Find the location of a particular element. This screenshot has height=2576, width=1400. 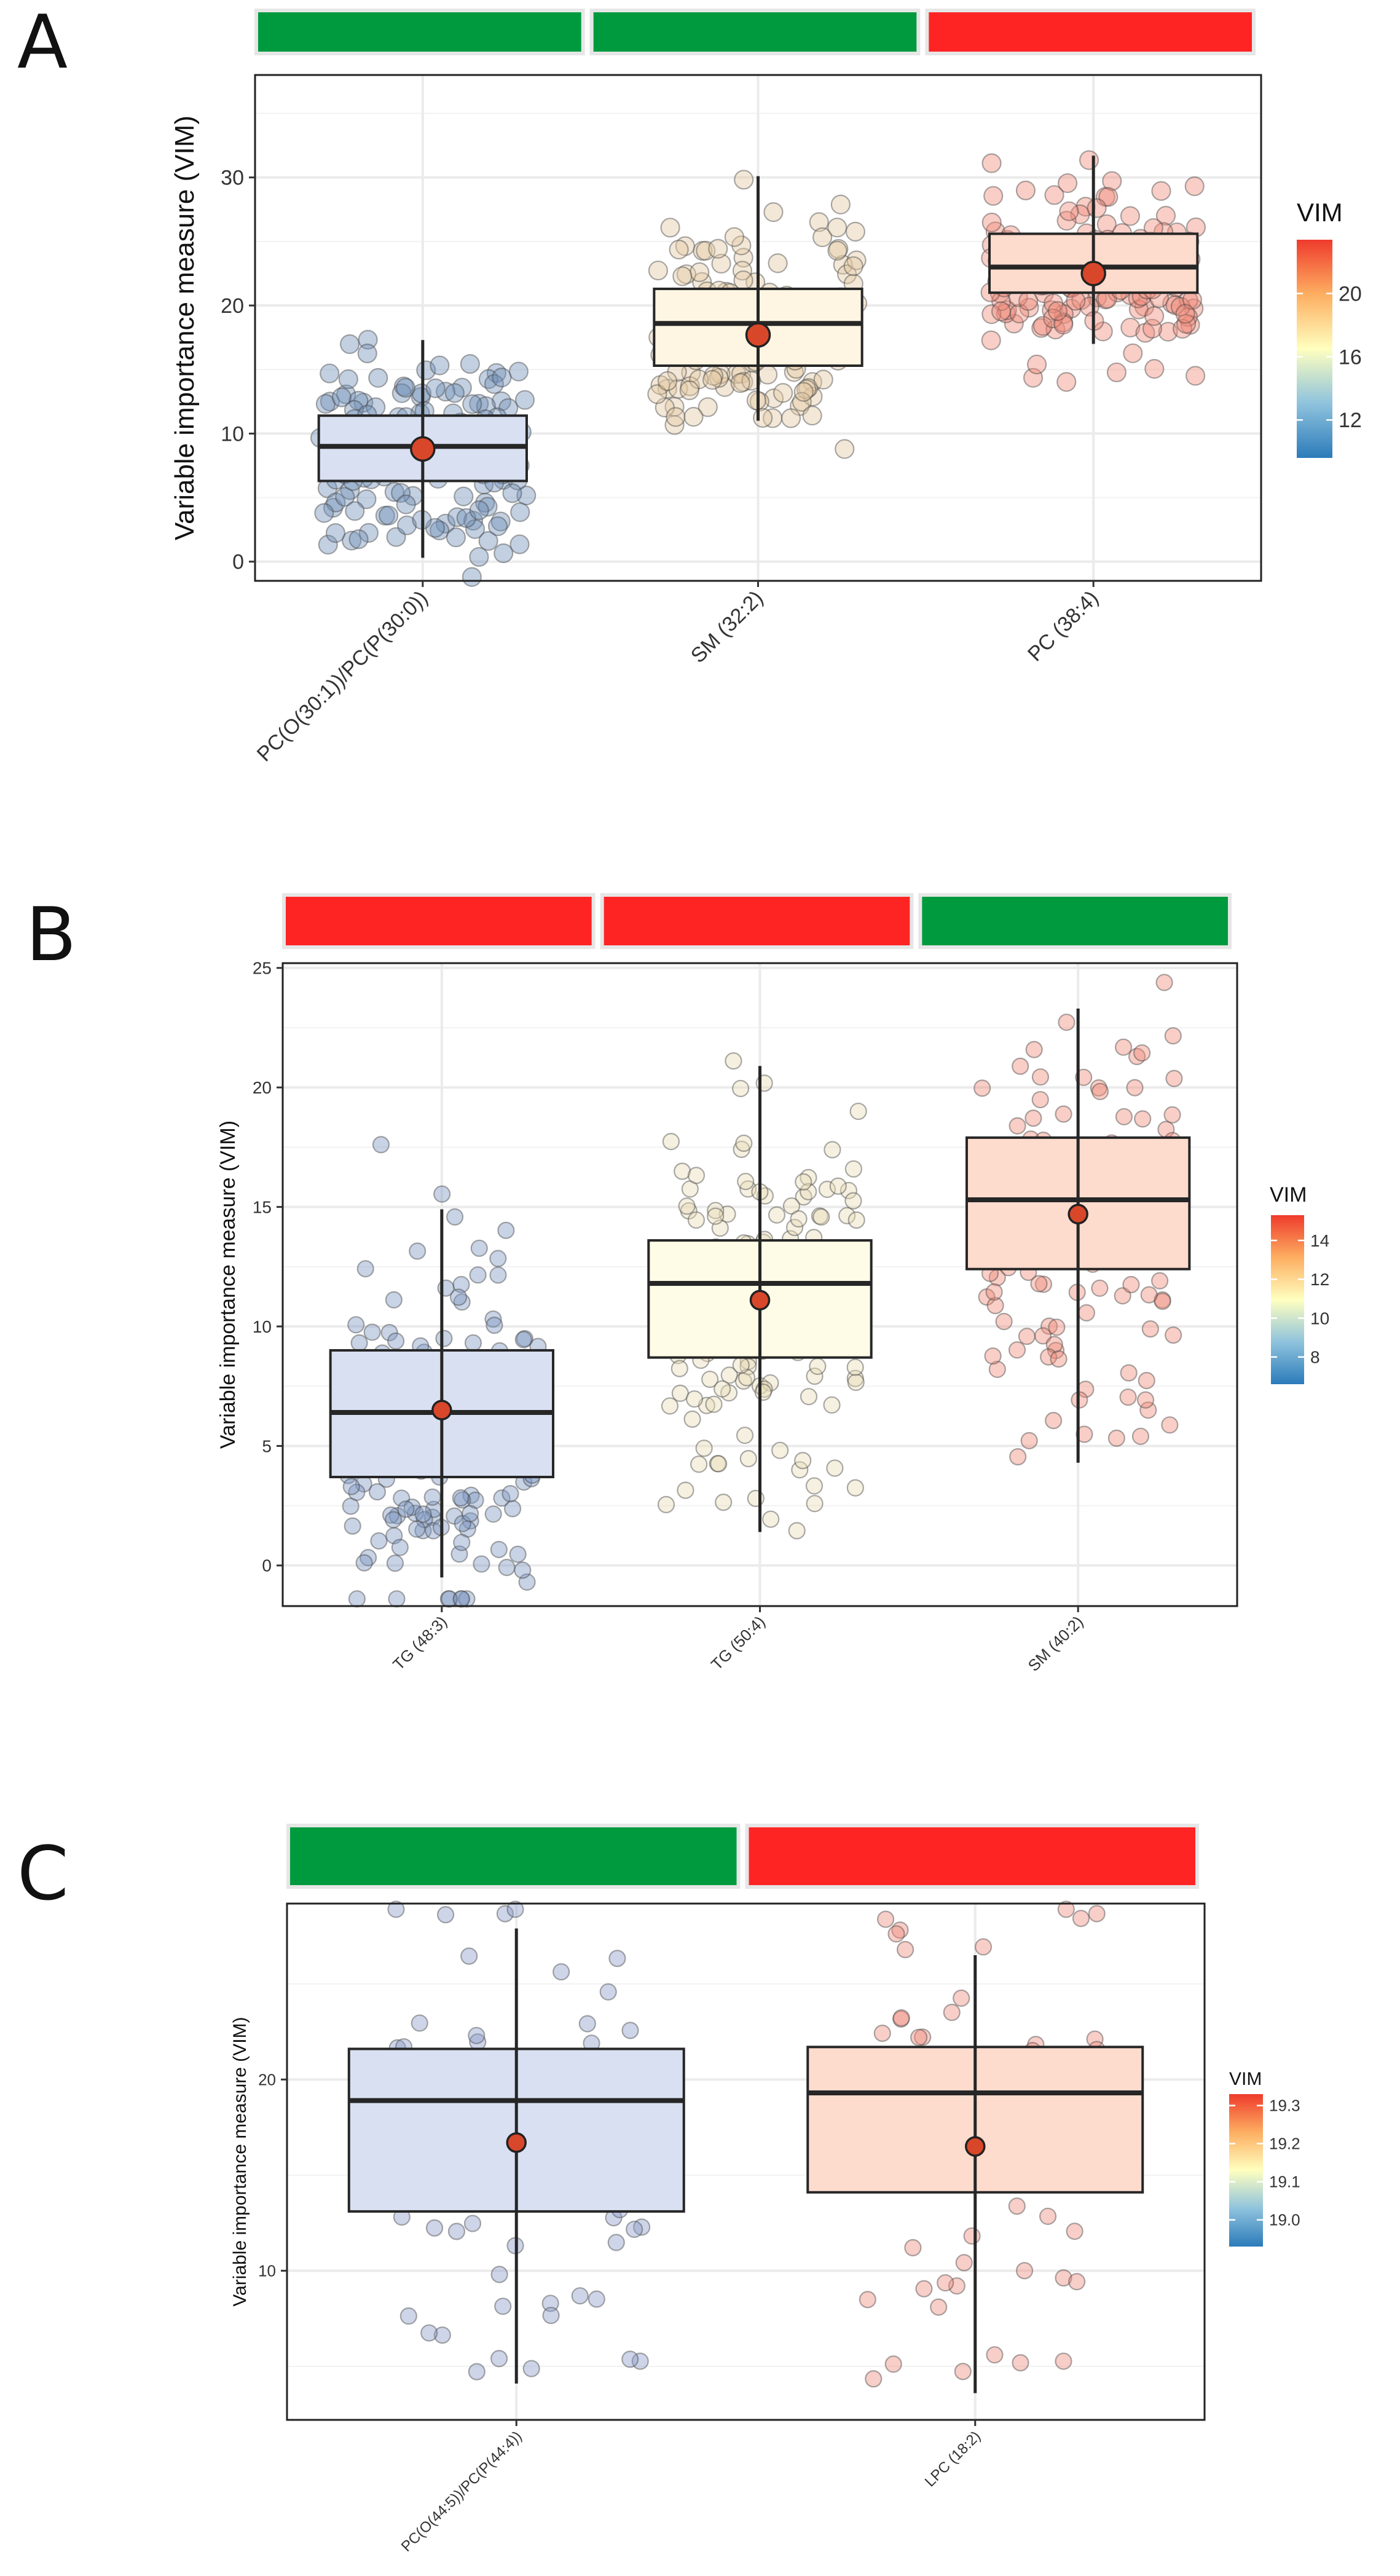

legend-tick-label: 12 is located at coordinates (1350, 421).